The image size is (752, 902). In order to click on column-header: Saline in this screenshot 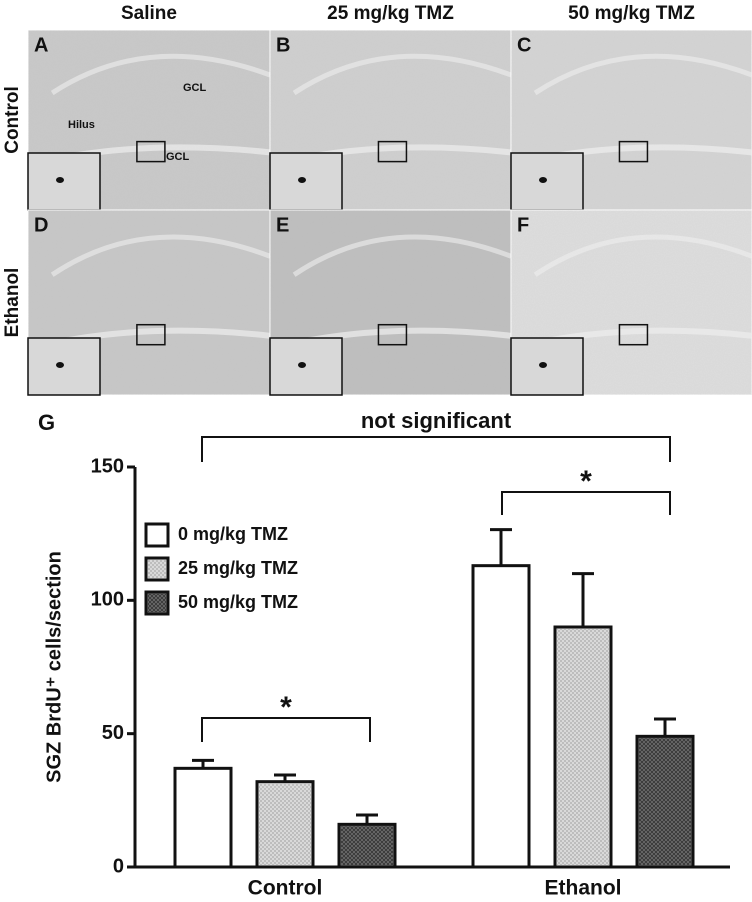, I will do `click(149, 13)`.